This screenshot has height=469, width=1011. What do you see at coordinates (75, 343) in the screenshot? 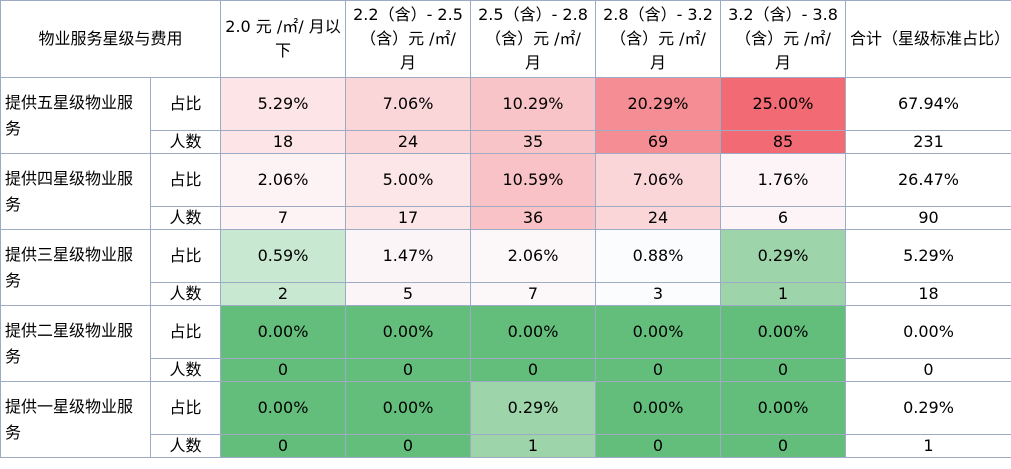
I see `row-group-label: 提供二星级物业服务` at bounding box center [75, 343].